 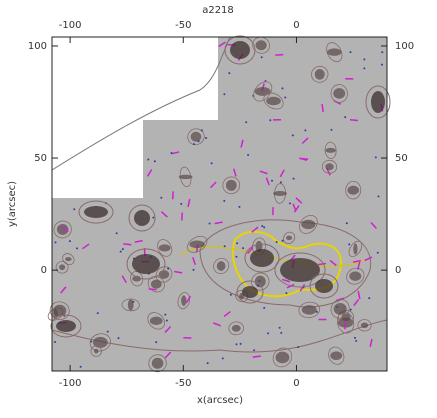 I want to click on y-axis-label: y(arcsec), so click(x=12, y=204).